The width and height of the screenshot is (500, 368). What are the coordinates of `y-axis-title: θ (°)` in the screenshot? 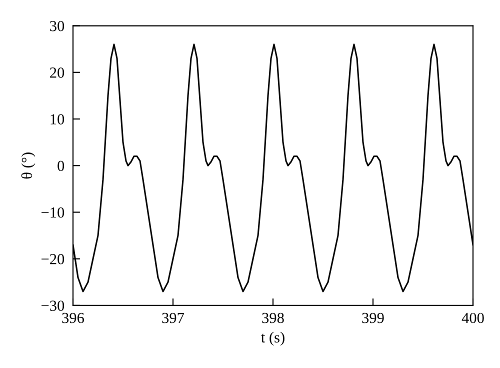 It's located at (28, 165).